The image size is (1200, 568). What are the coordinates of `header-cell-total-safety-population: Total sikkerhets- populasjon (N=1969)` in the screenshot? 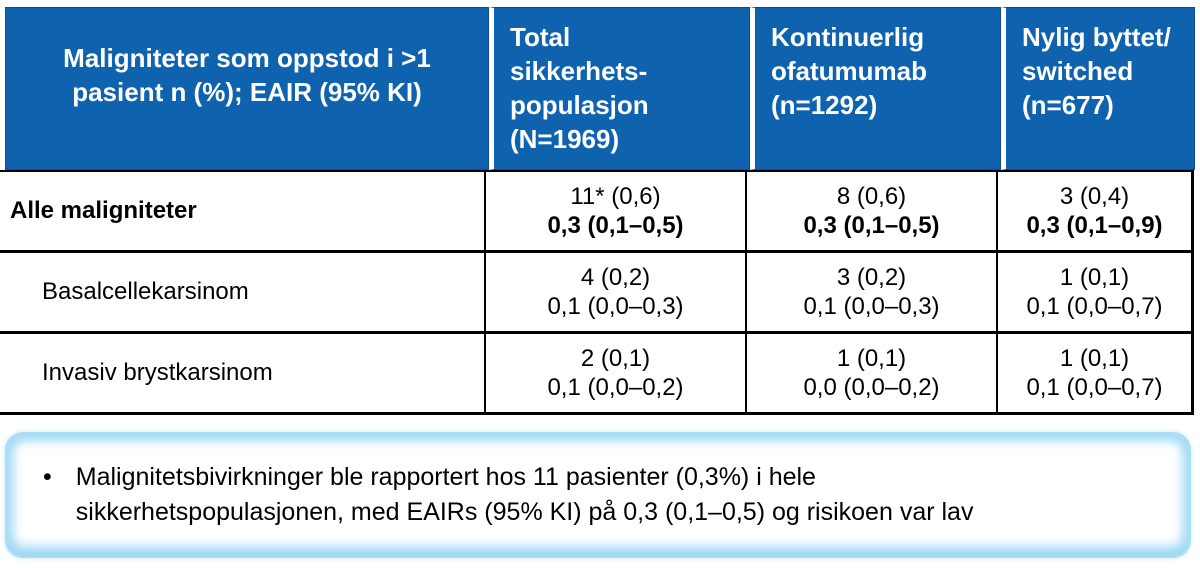 It's located at (619, 88).